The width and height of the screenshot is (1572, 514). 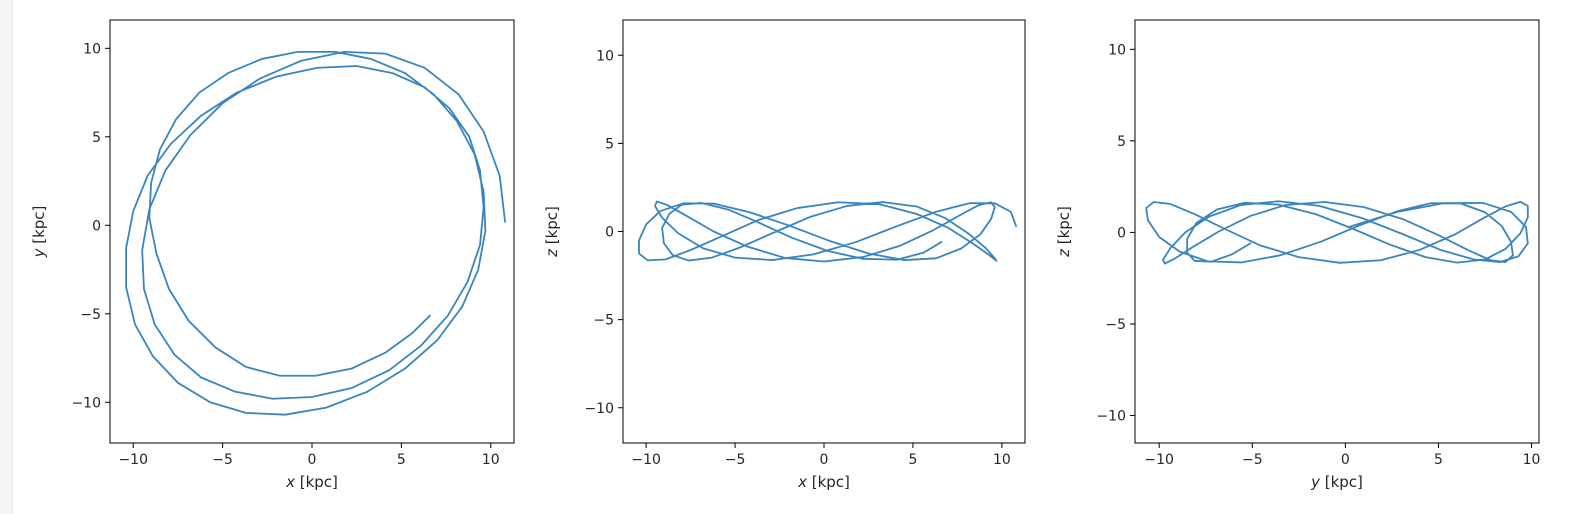 I want to click on y-axis-label-var: y, so click(x=39, y=252).